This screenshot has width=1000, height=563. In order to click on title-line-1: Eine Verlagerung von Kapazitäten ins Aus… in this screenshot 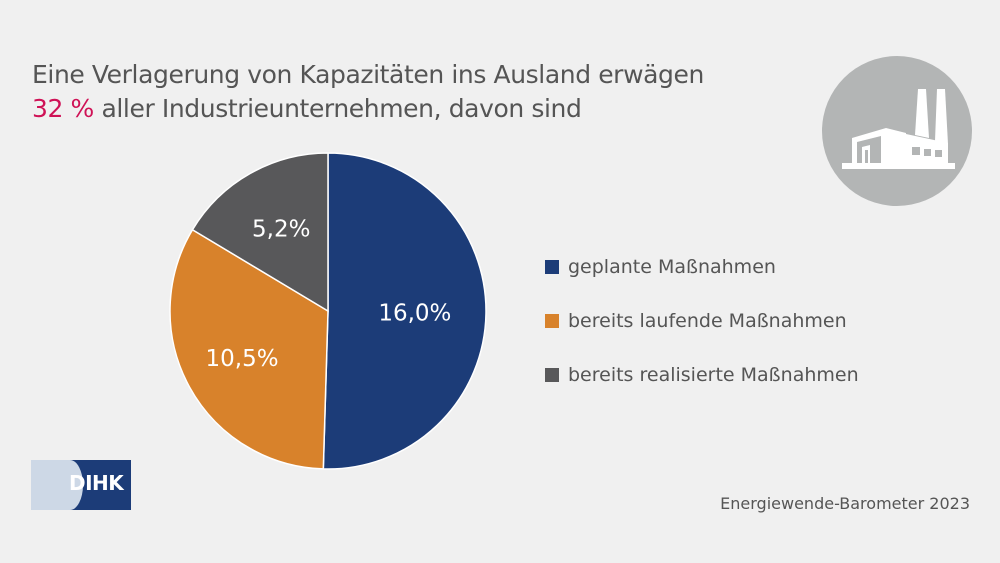, I will do `click(368, 74)`.